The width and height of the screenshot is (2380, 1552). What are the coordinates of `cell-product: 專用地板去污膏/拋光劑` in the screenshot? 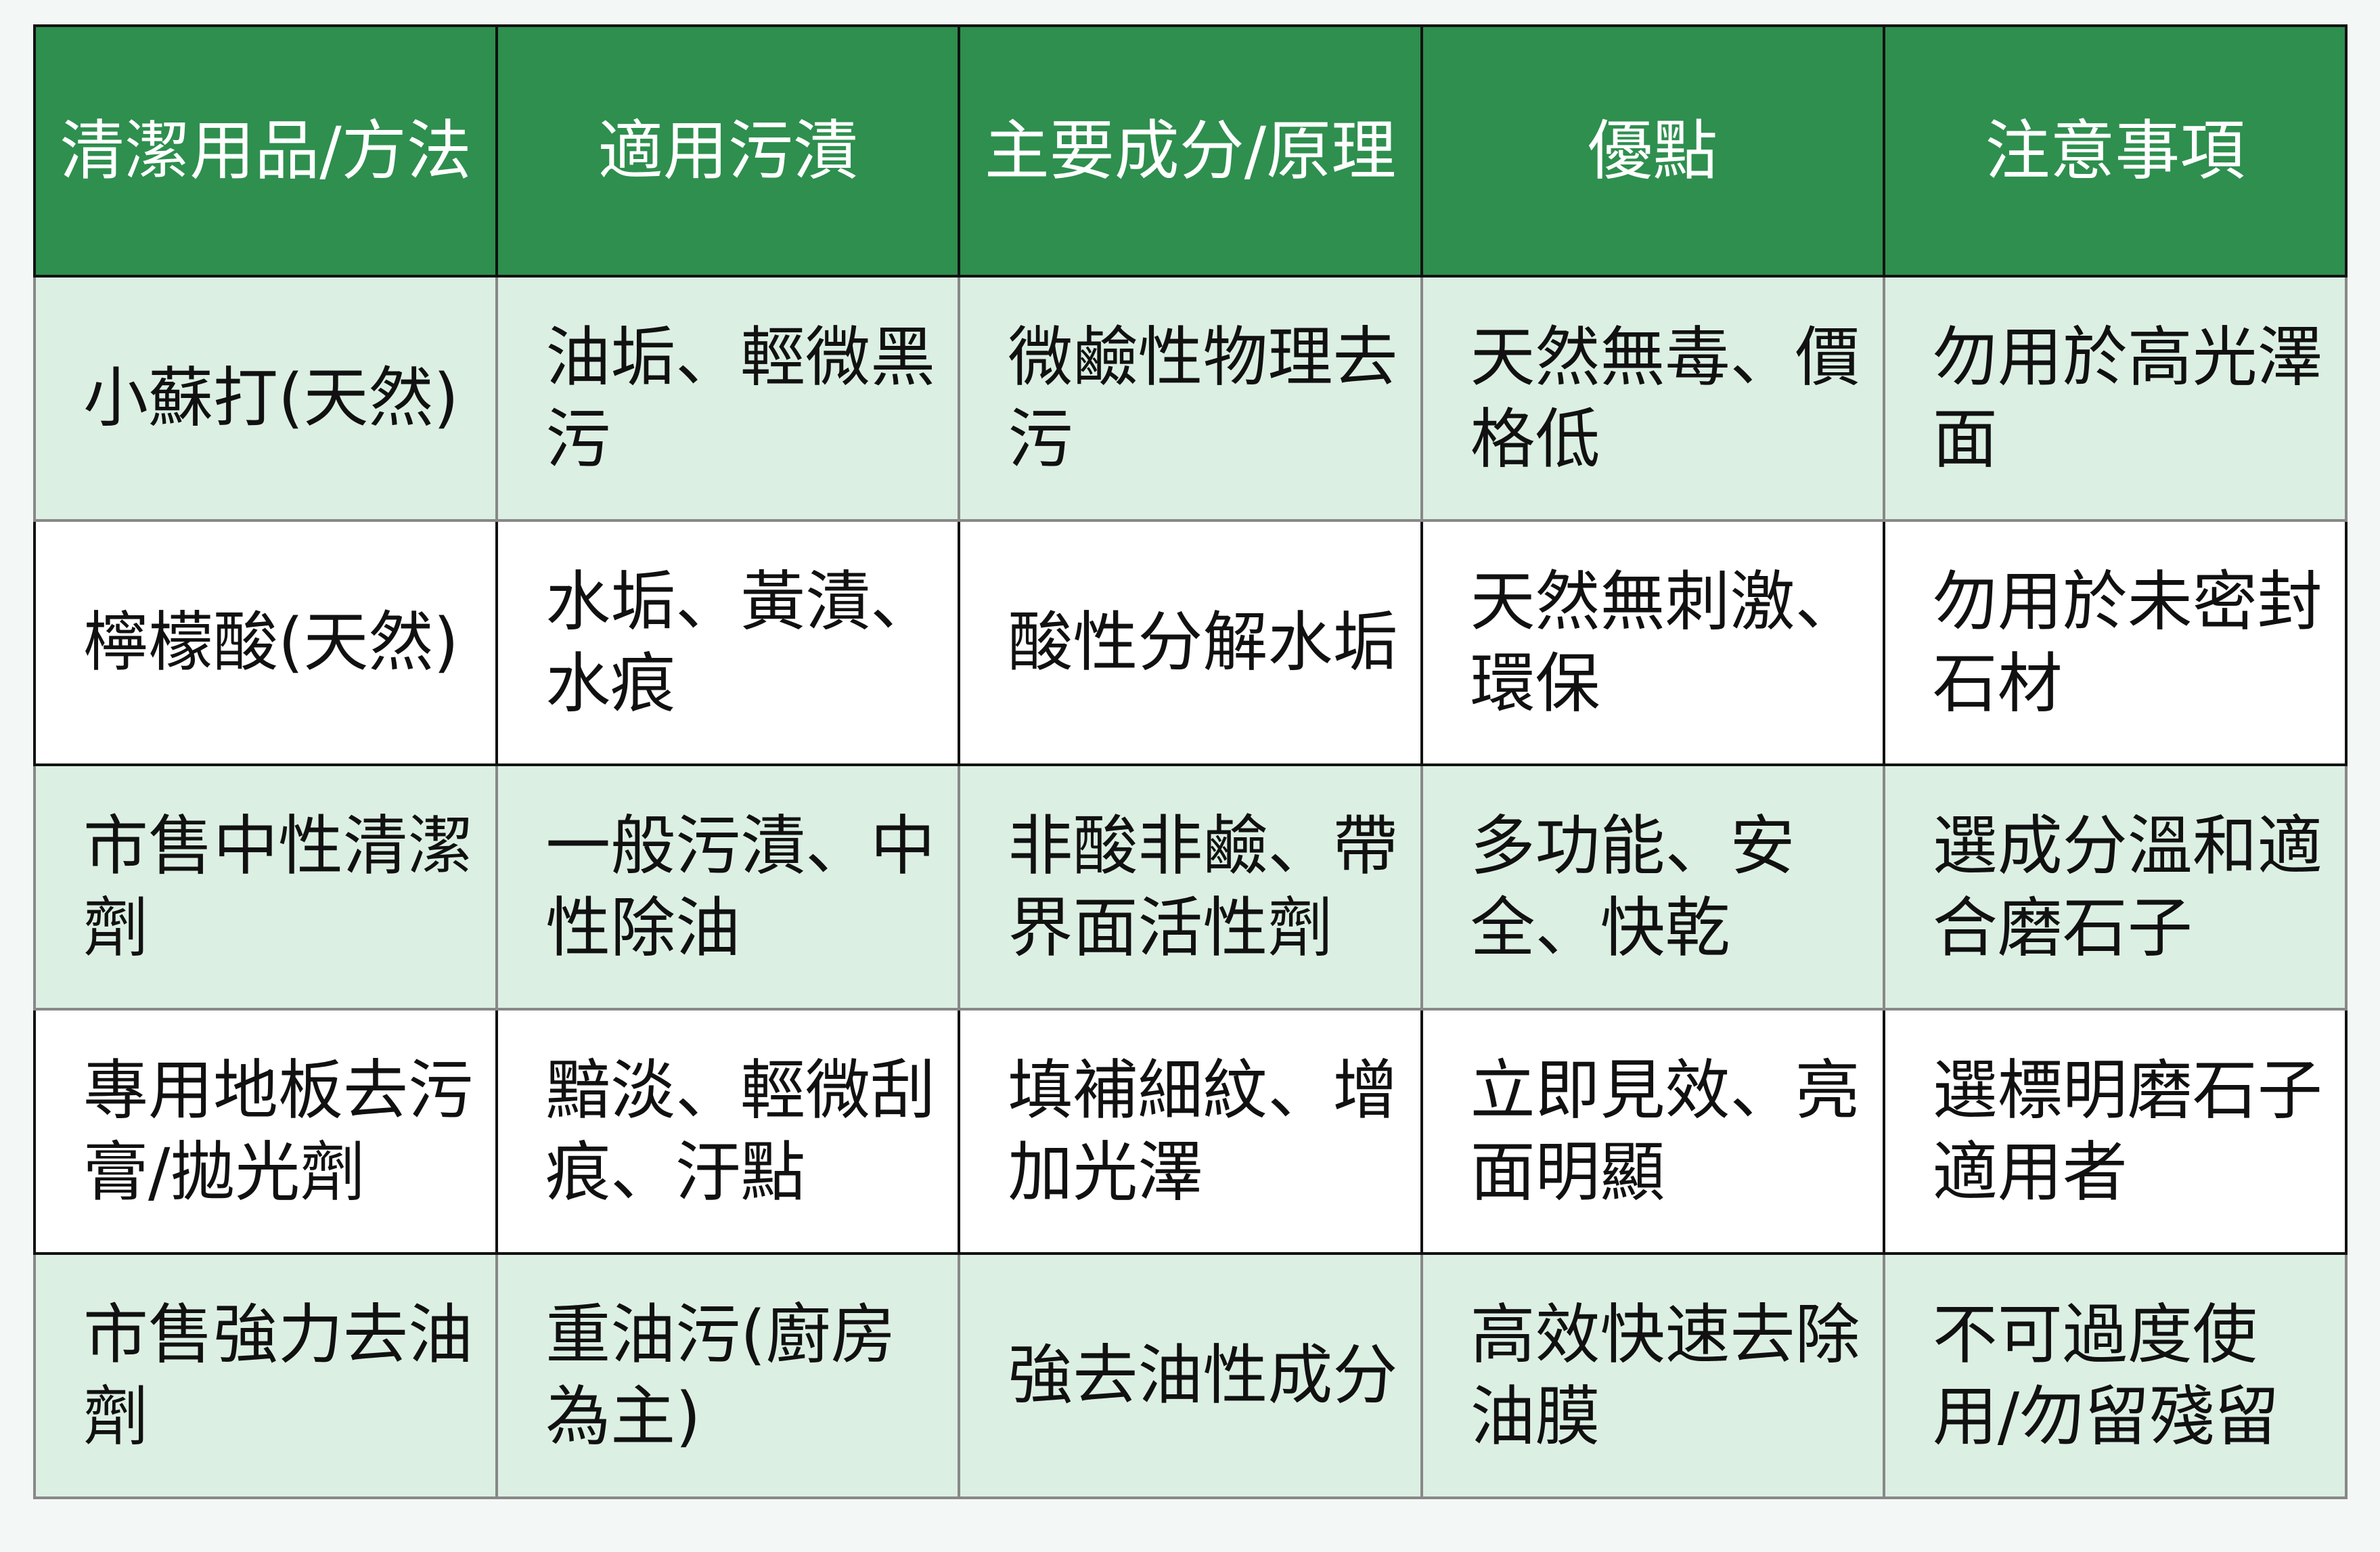 It's located at (265, 1131).